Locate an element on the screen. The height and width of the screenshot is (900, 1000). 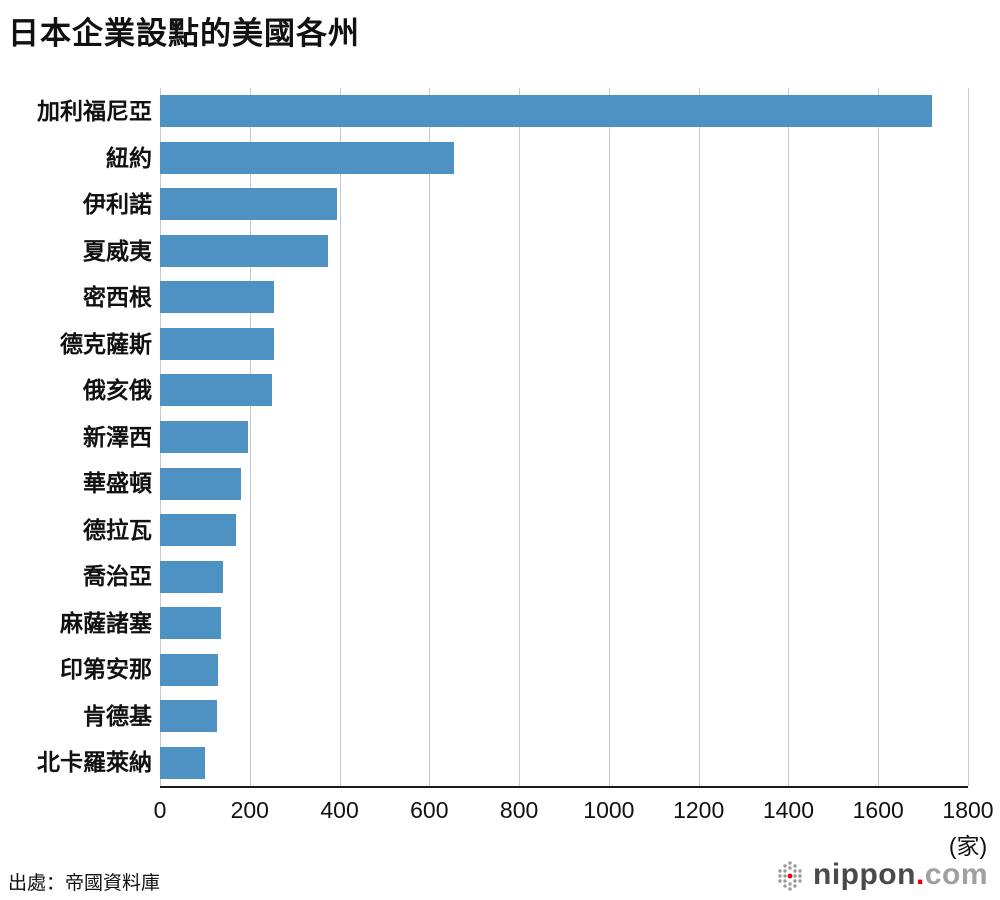
source-credit: 出處：帝國資料庫 is located at coordinates (84, 883).